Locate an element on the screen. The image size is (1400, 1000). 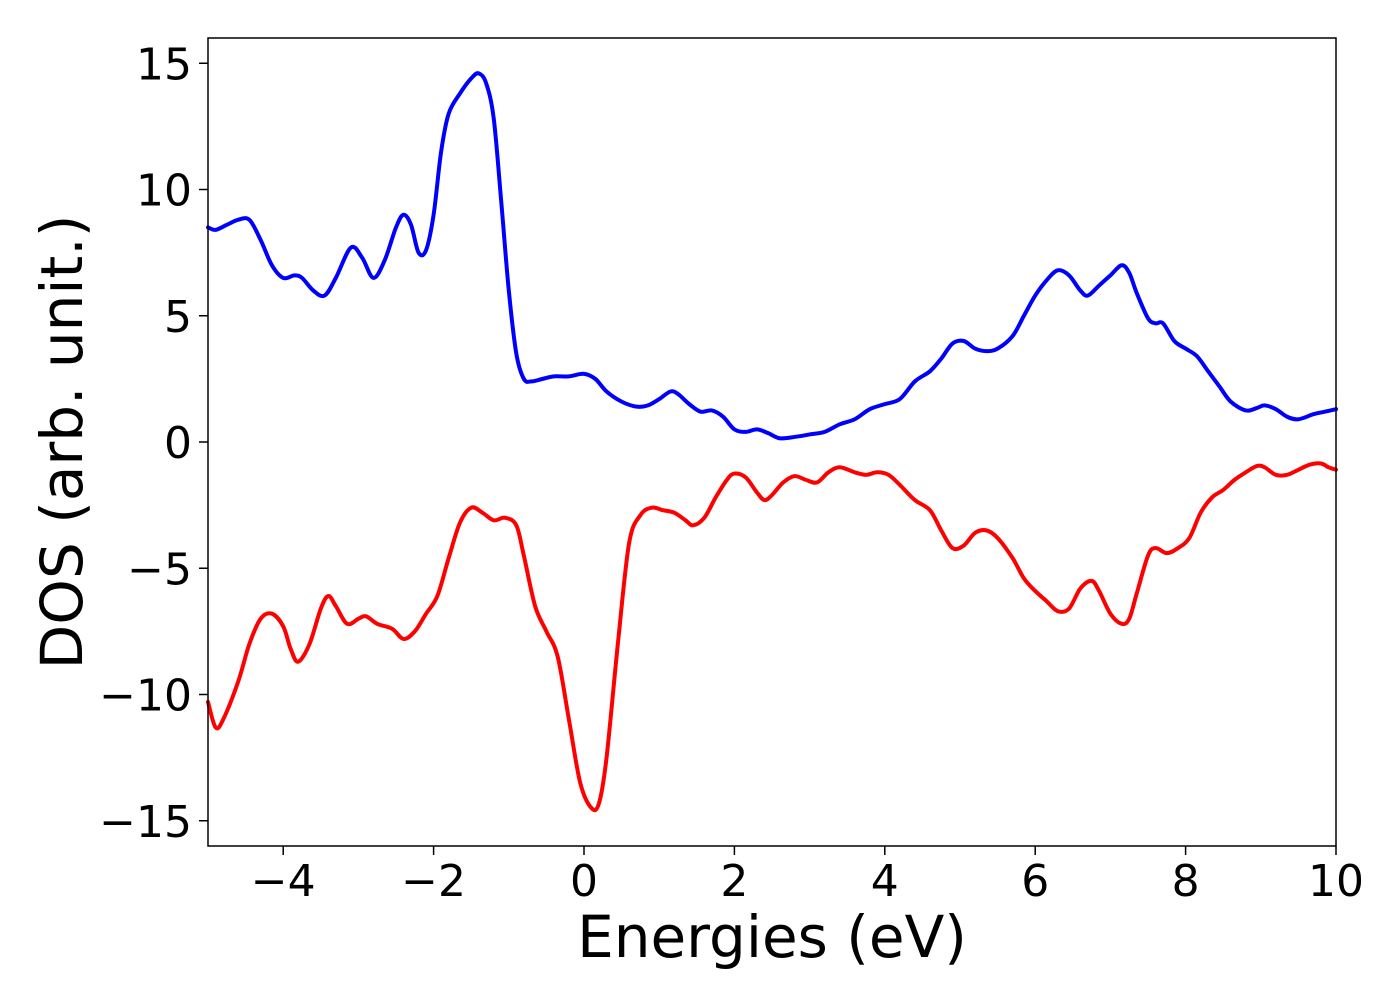
y-tick-label: −10 is located at coordinates (145, 696).